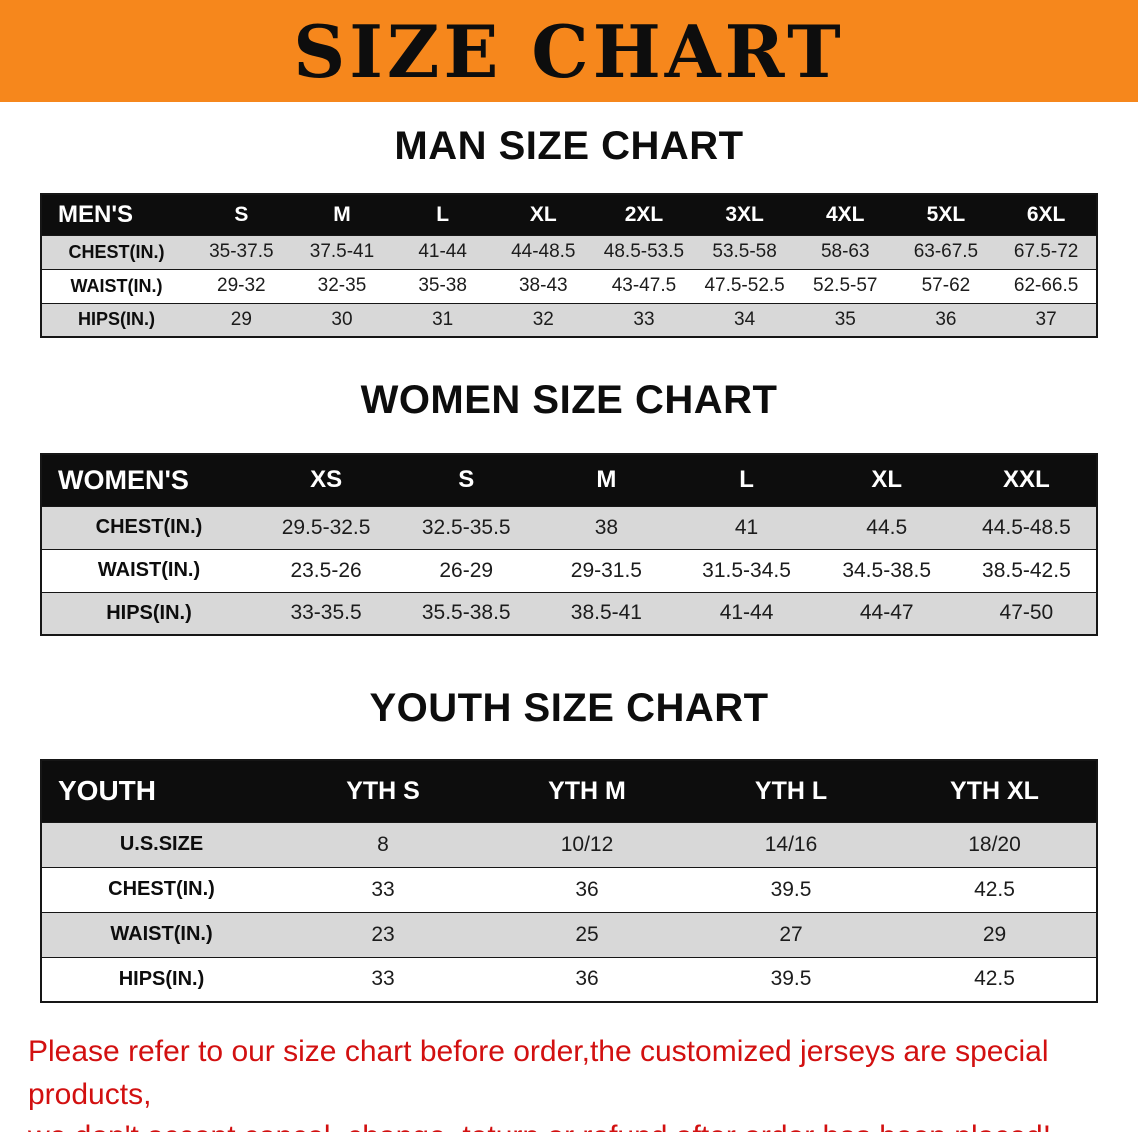 The width and height of the screenshot is (1138, 1132). I want to click on size-value-cell: 36, so click(946, 320).